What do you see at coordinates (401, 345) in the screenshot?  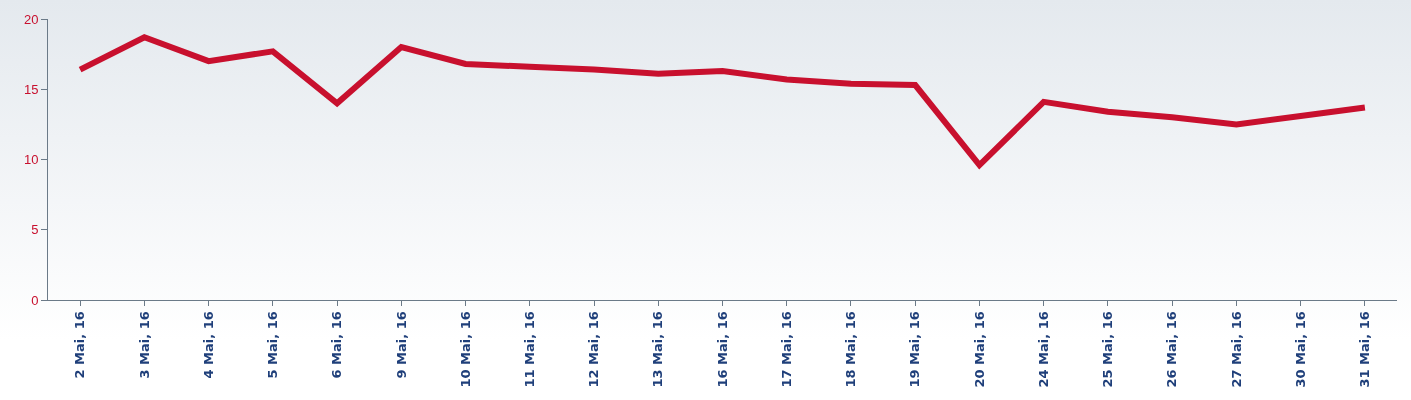 I see `x-tick-label: 9 Mai, 16` at bounding box center [401, 345].